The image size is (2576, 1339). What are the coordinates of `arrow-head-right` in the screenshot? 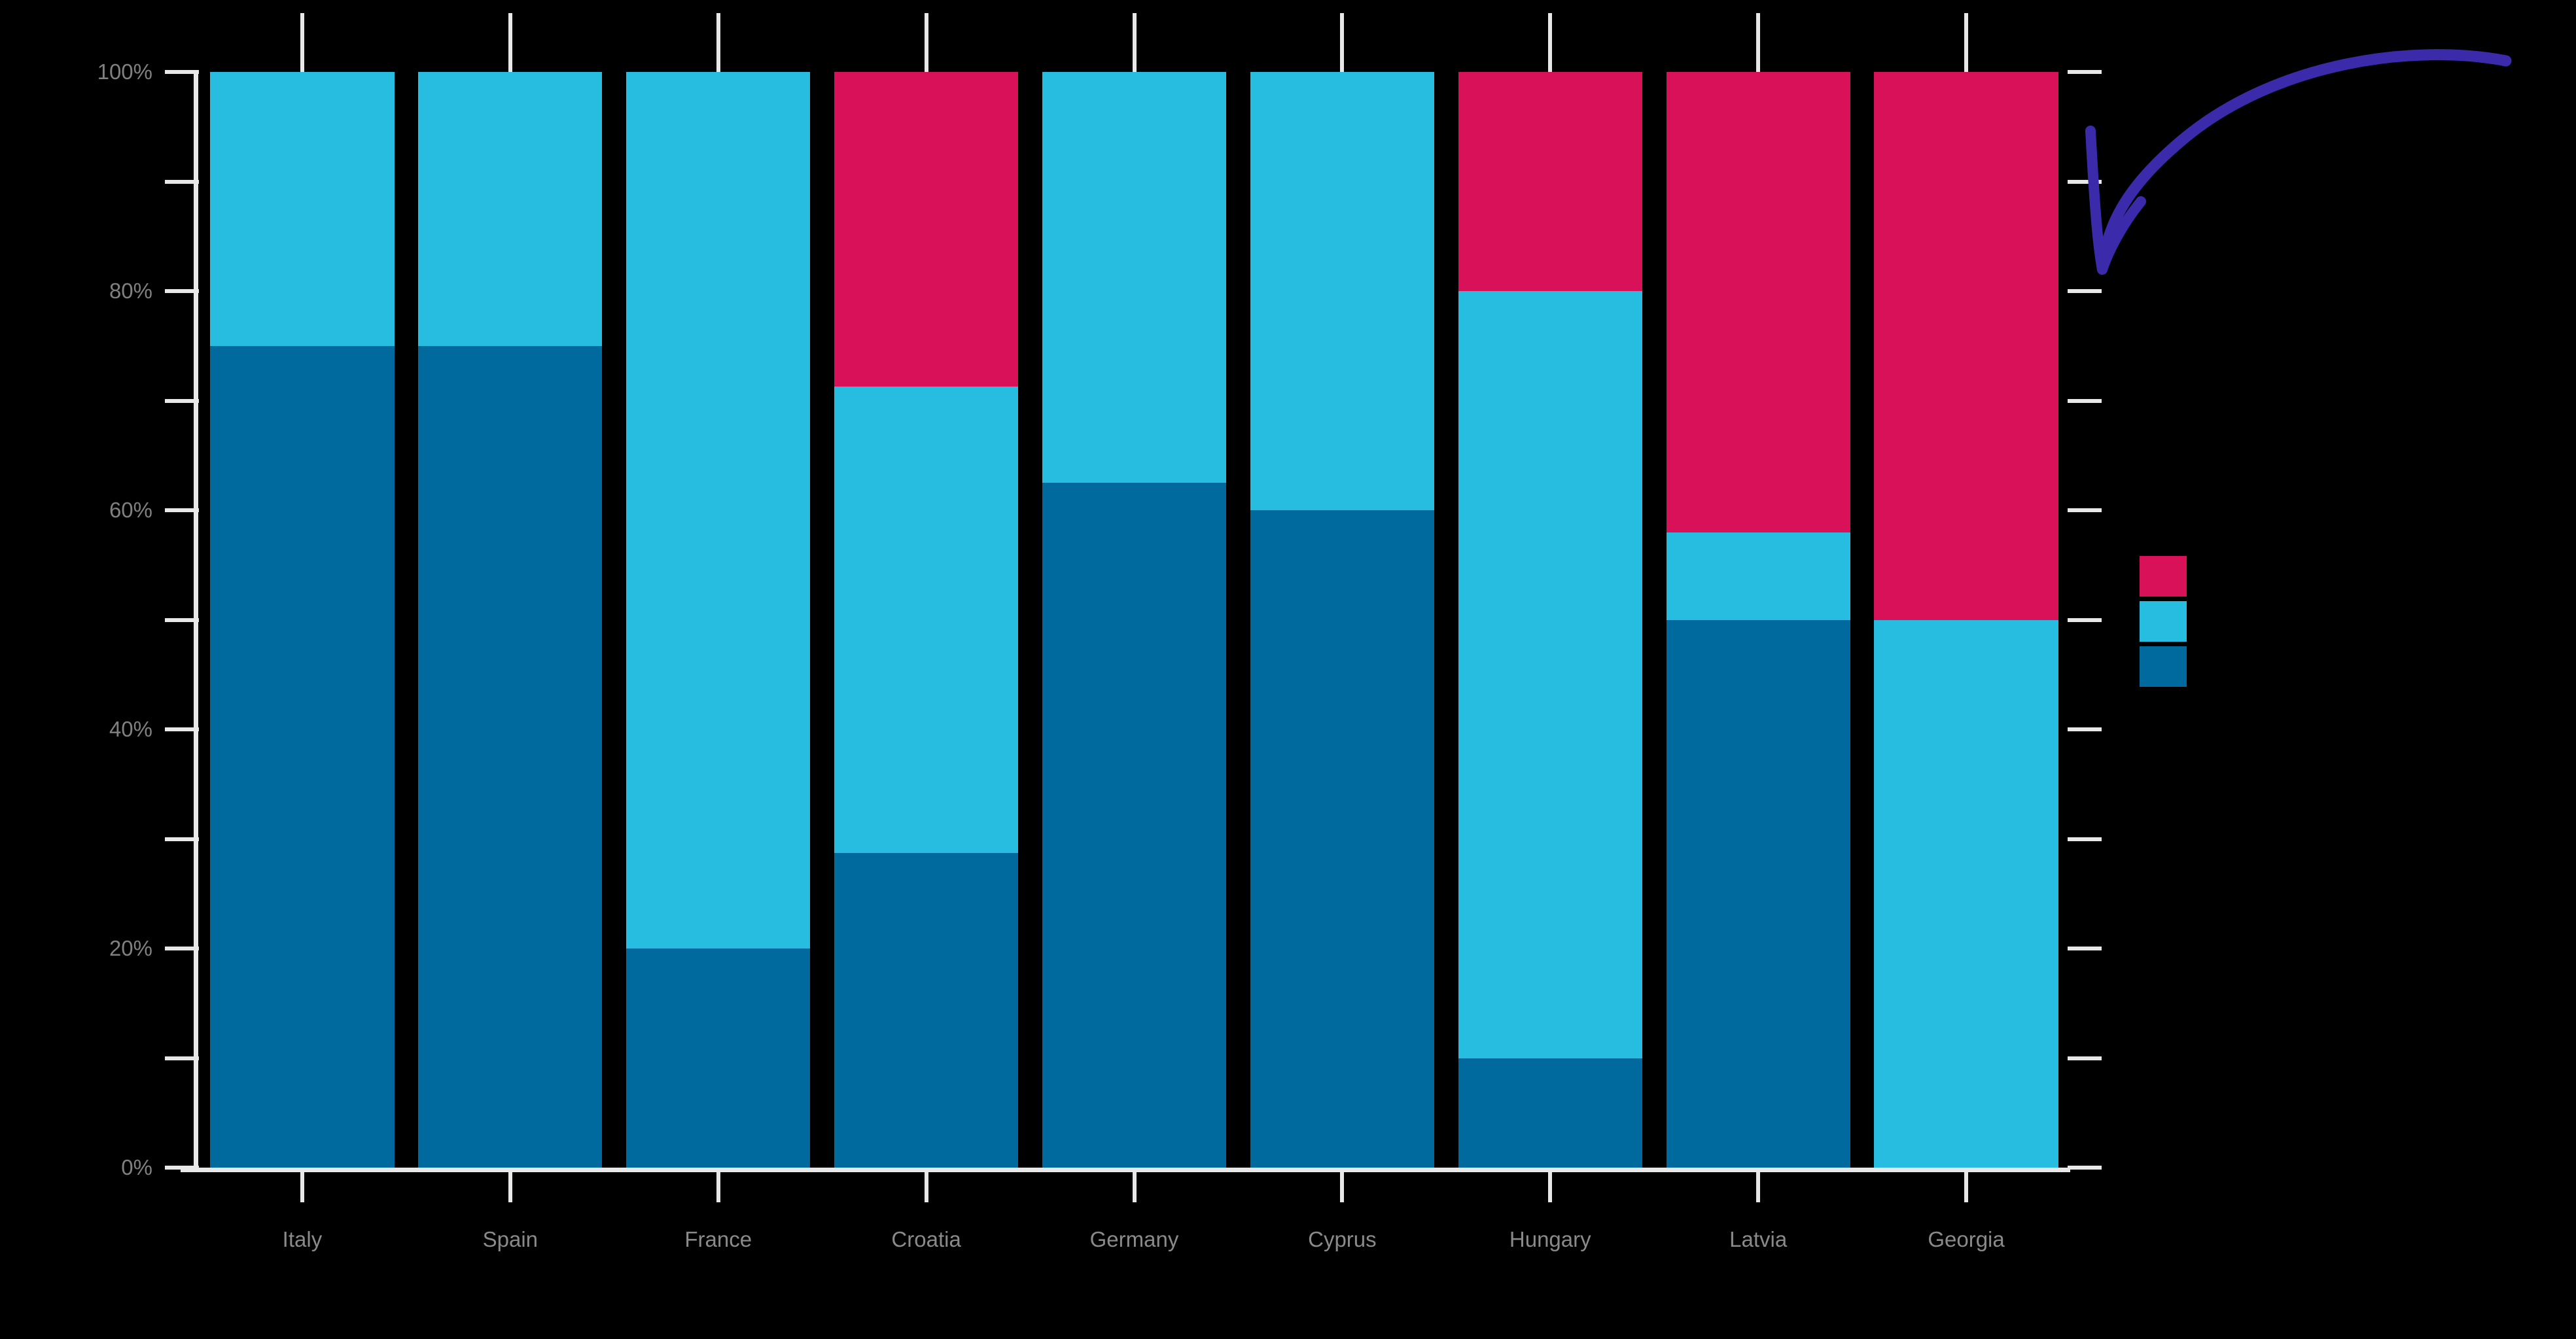 It's located at (2121, 235).